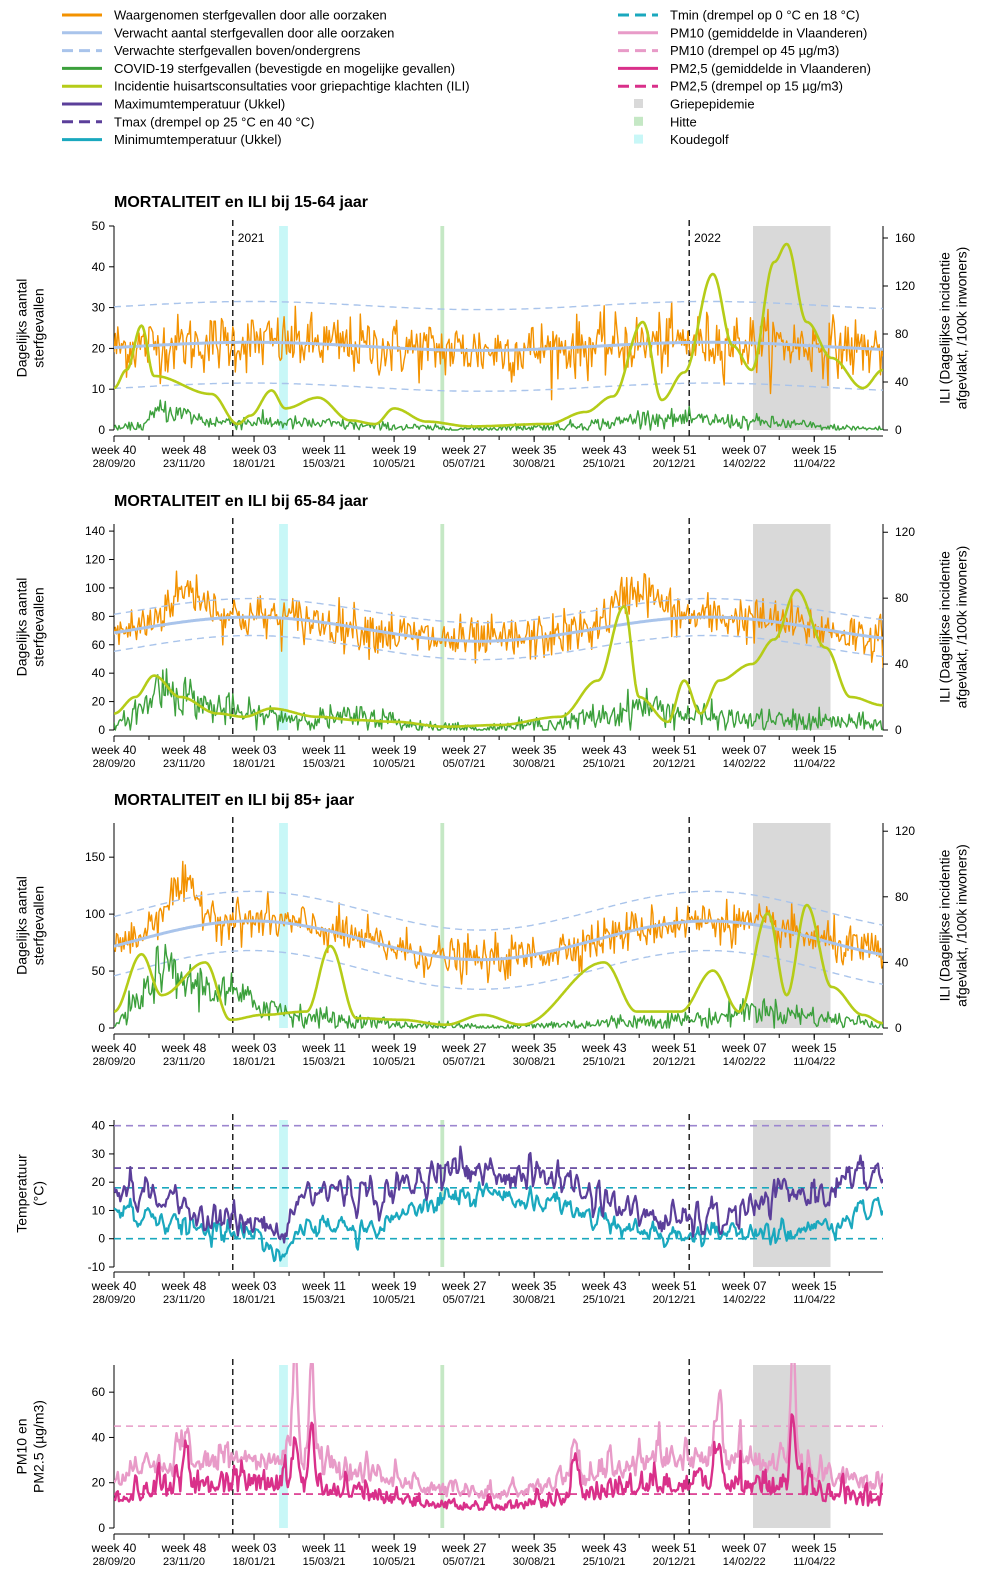 This screenshot has height=1588, width=985. Describe the element at coordinates (665, 121) in the screenshot. I see `legend-item-hitte: Hitte` at that location.